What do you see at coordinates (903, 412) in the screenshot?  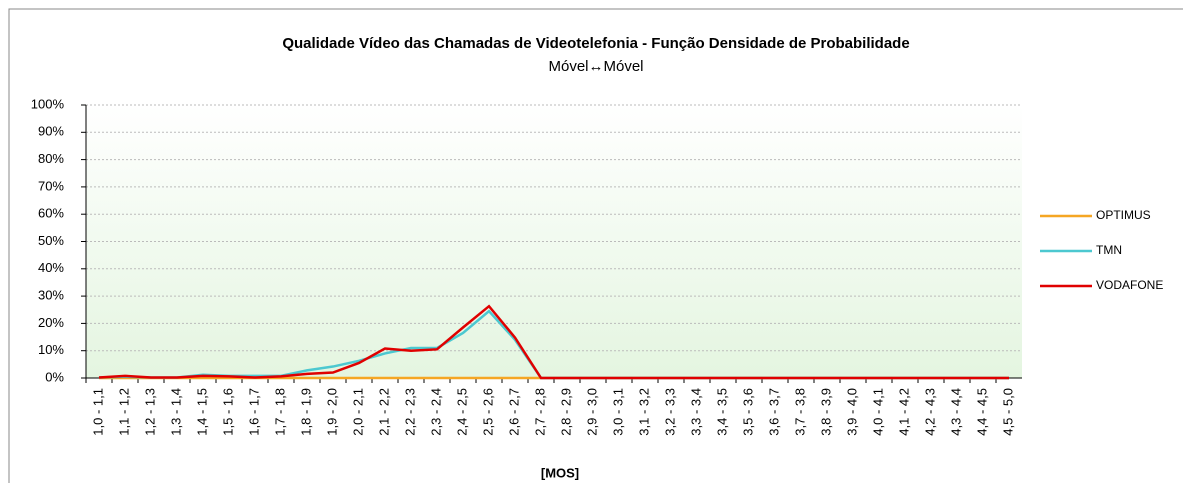 I see `x-tick-label: 4,1 - 4,2` at bounding box center [903, 412].